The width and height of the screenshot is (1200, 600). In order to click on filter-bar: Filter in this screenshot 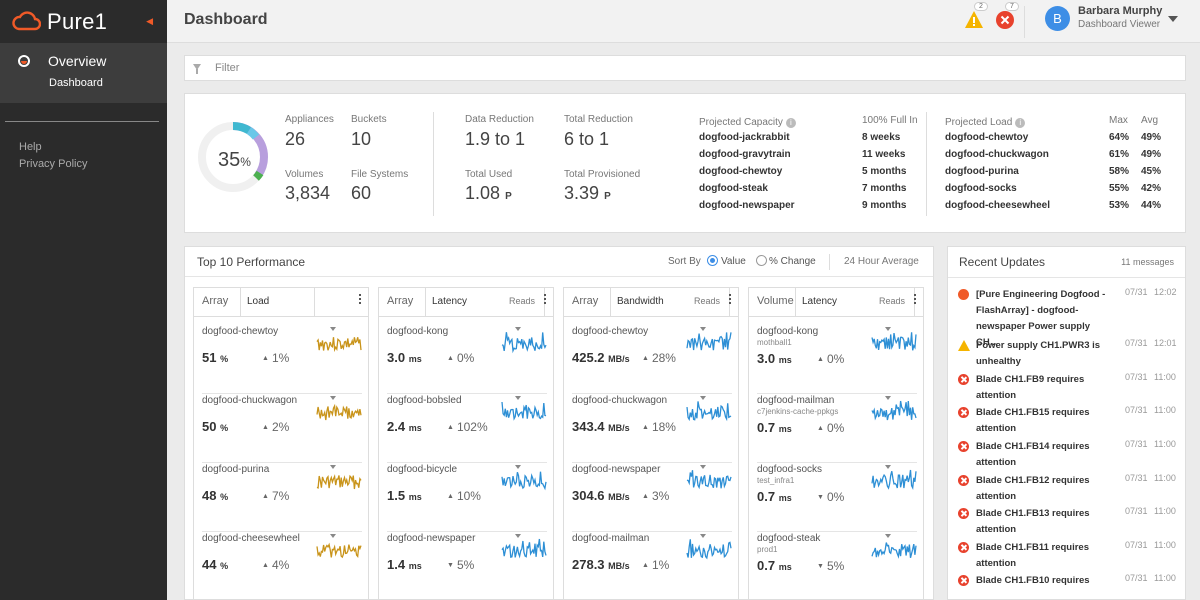, I will do `click(685, 68)`.